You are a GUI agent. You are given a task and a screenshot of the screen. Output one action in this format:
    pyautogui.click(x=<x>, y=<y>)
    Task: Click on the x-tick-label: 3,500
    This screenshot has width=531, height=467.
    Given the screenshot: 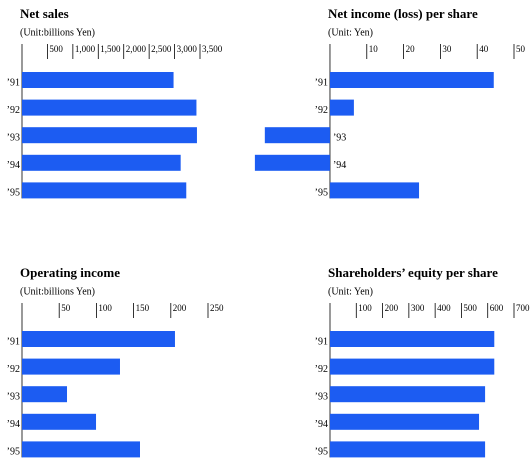 What is the action you would take?
    pyautogui.click(x=212, y=49)
    